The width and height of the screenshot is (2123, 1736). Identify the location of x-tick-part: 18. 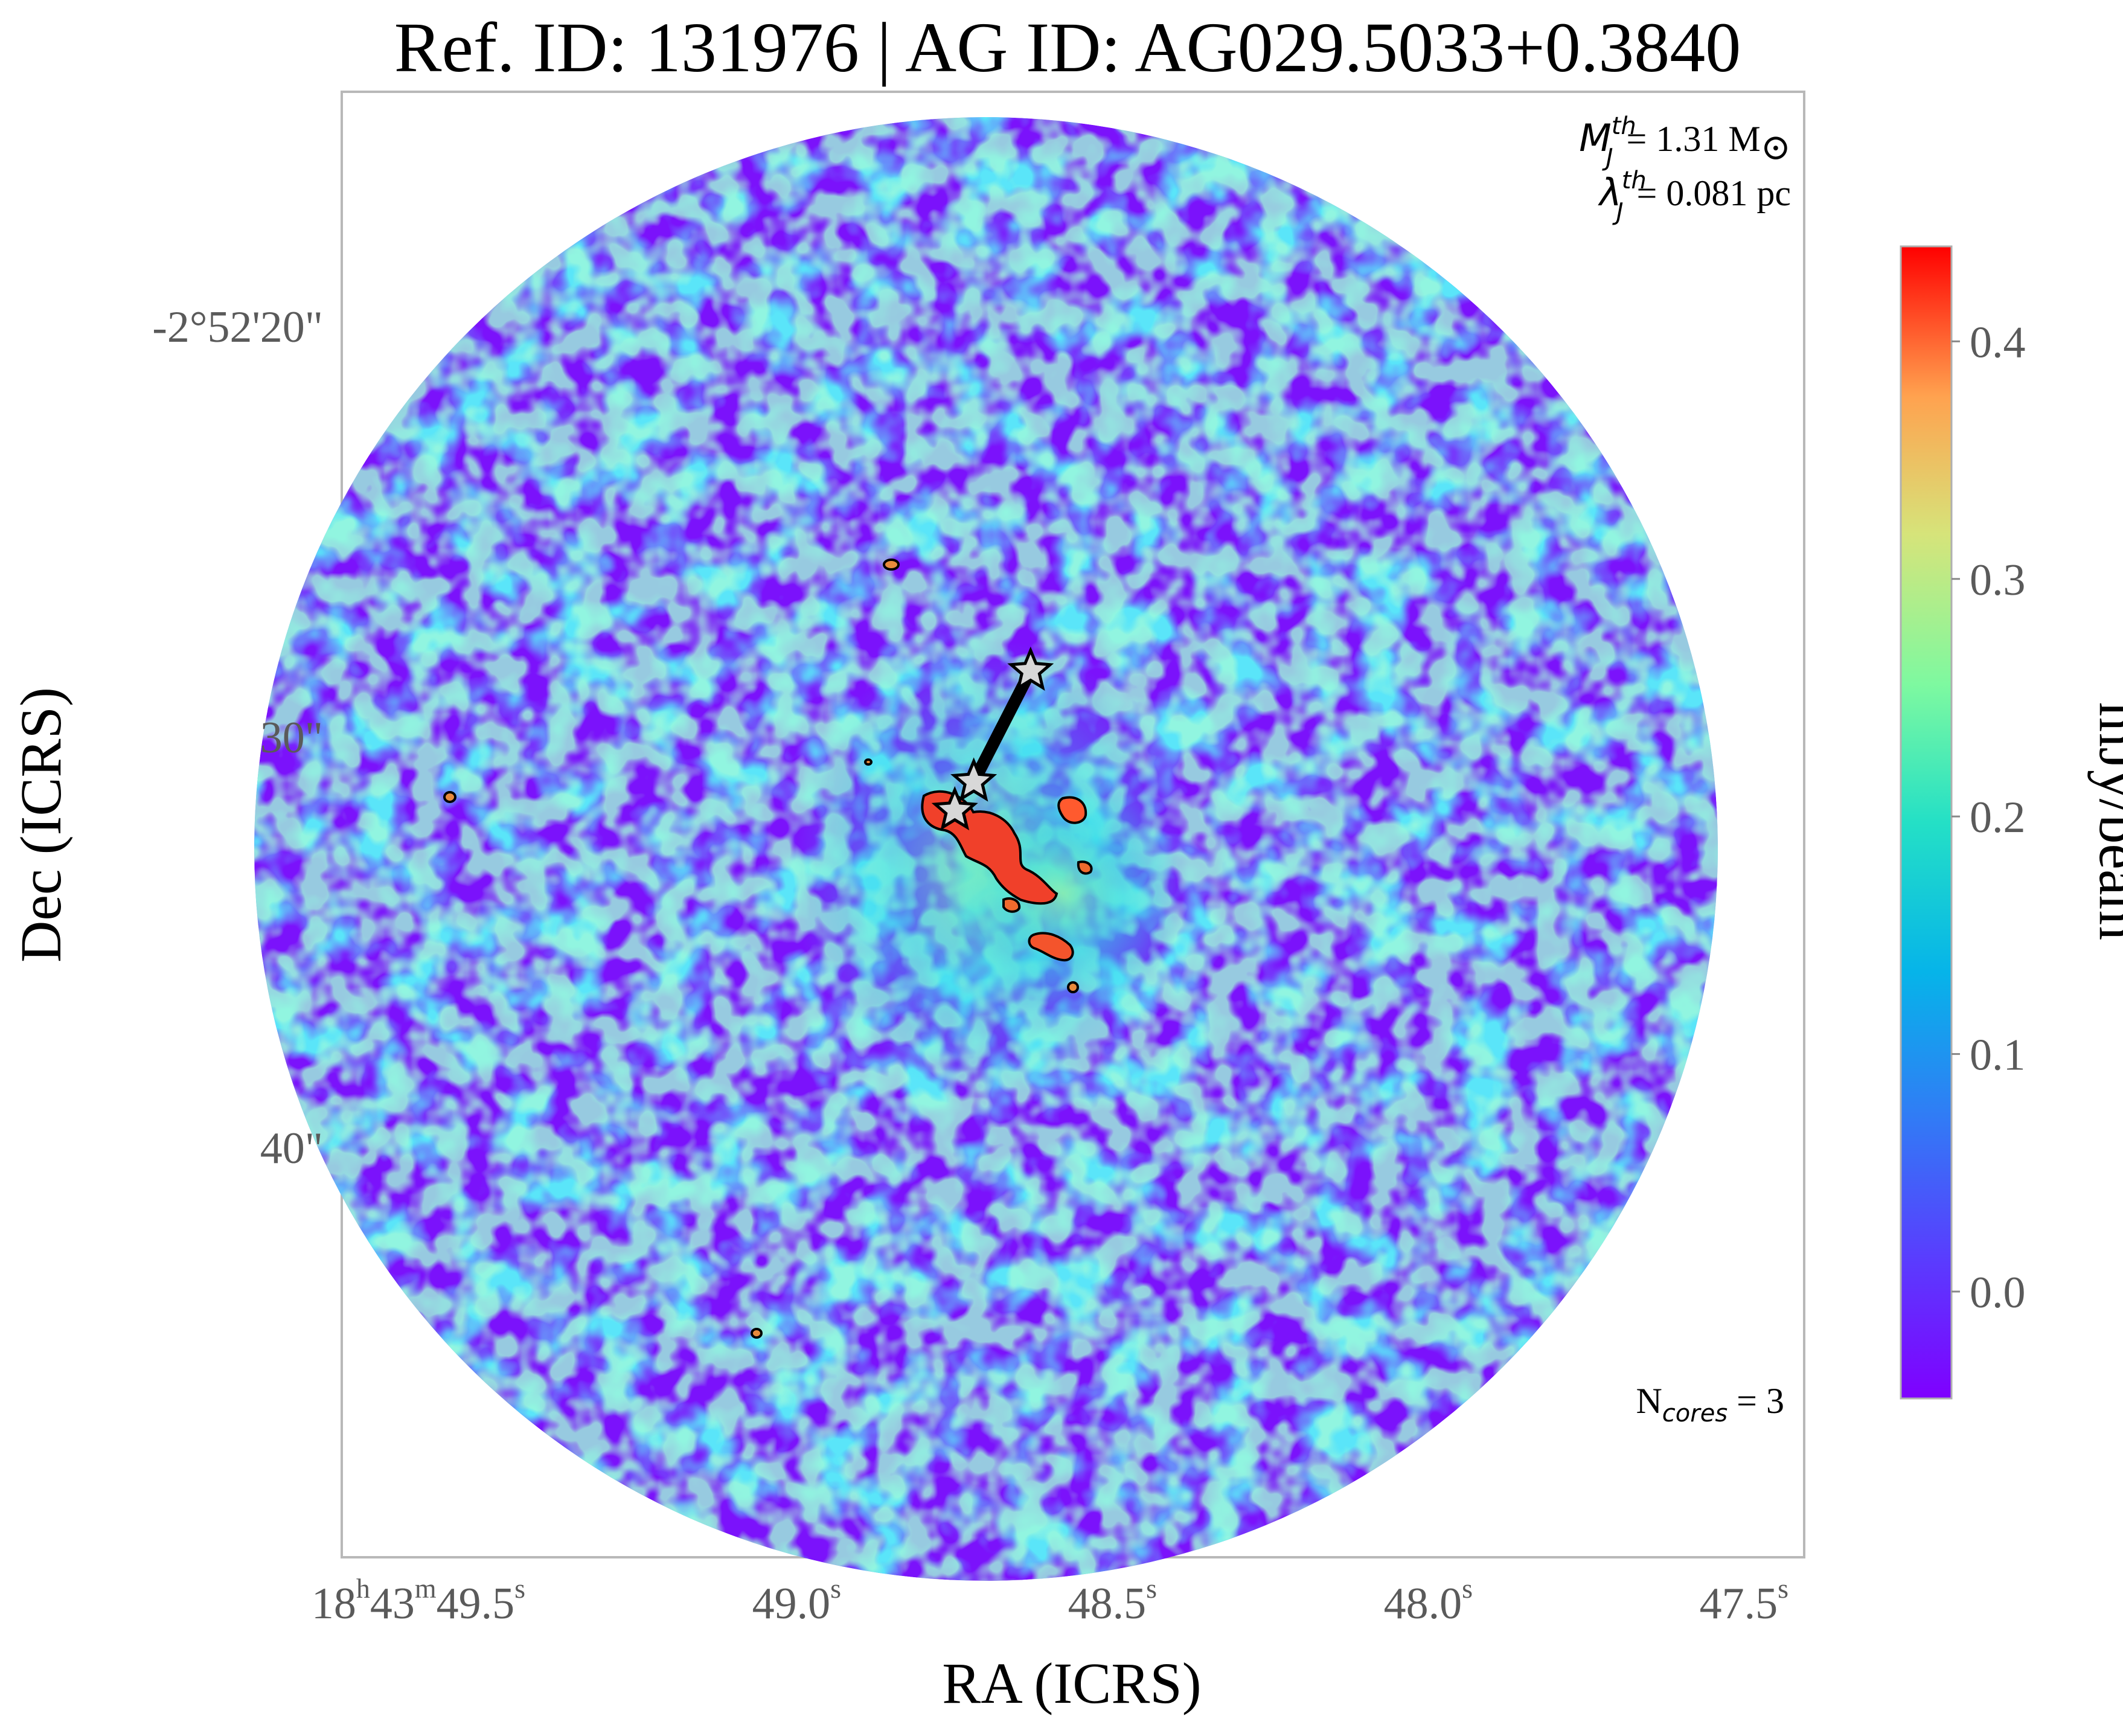
(334, 1604).